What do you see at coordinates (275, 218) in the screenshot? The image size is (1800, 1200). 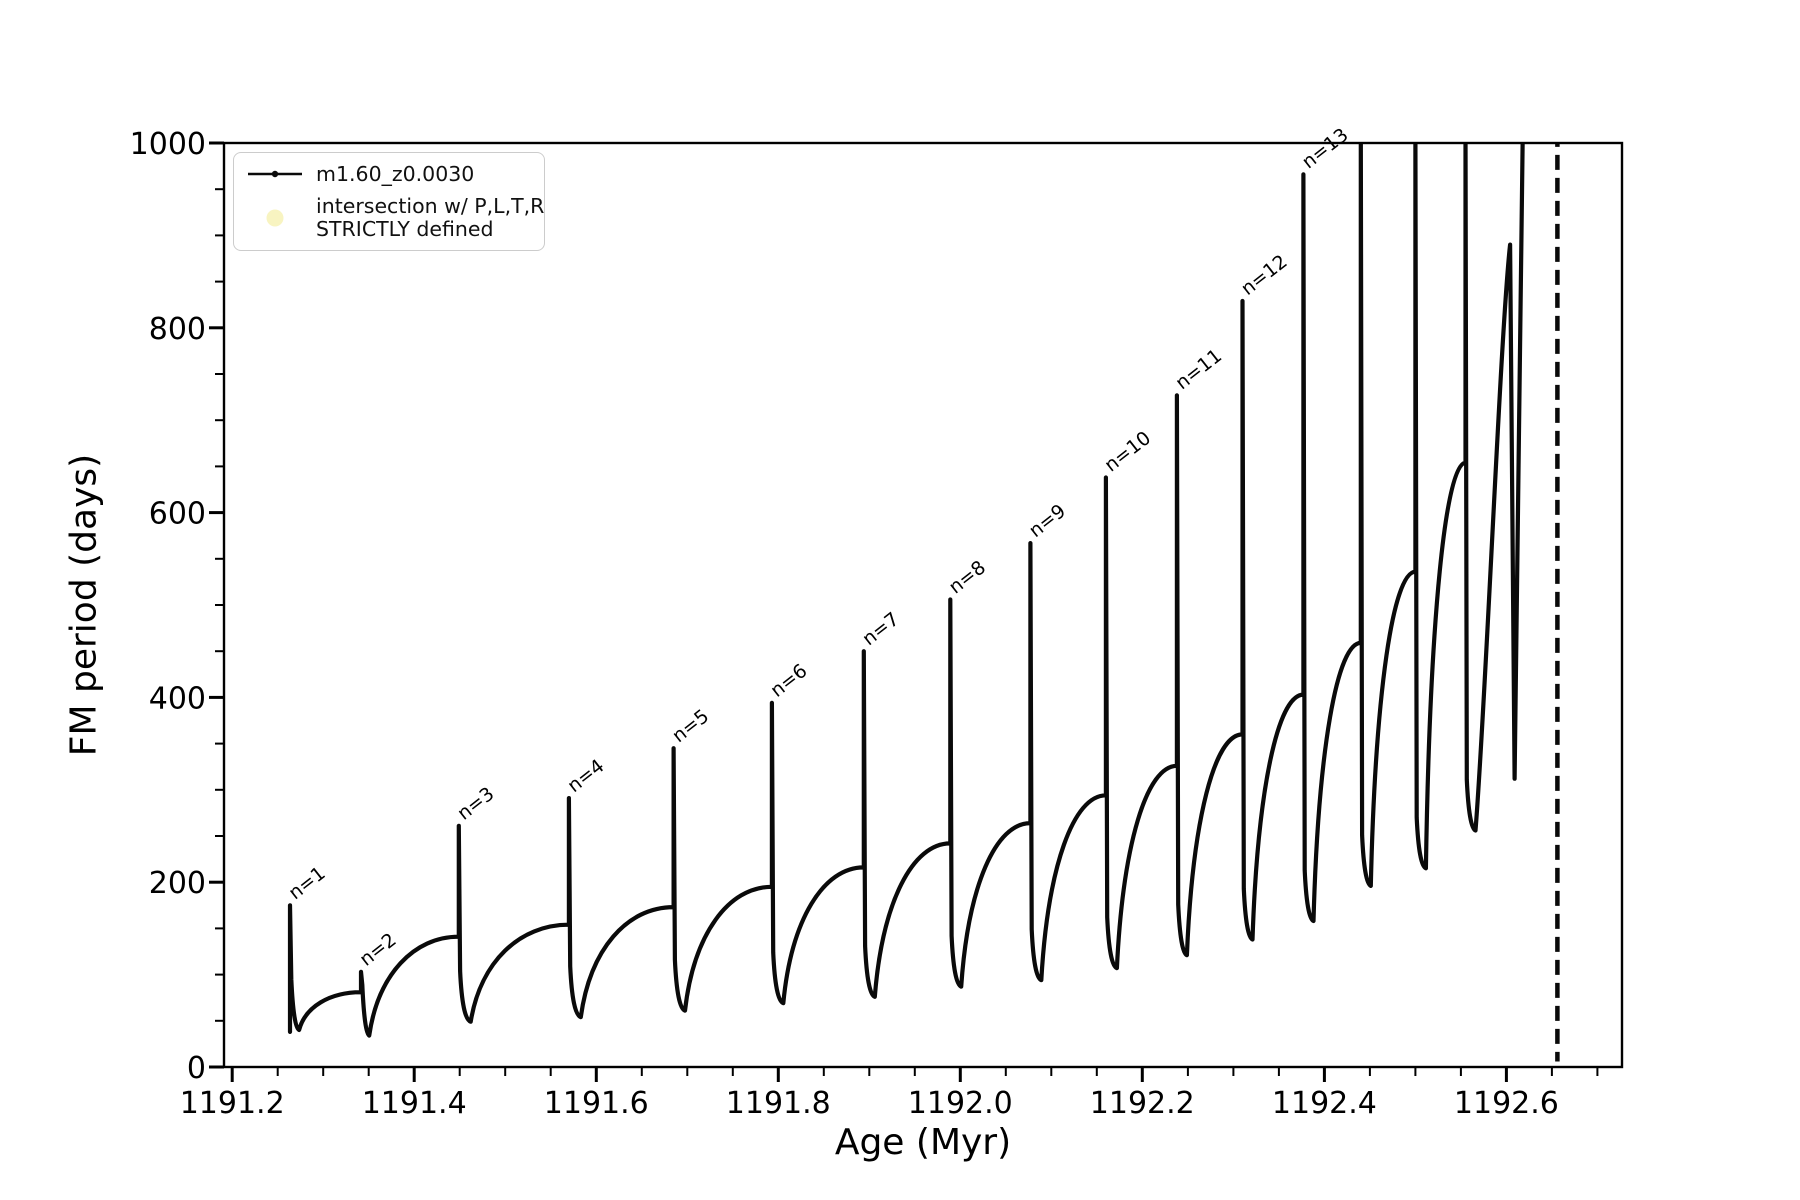 I see `legend-circle-icon` at bounding box center [275, 218].